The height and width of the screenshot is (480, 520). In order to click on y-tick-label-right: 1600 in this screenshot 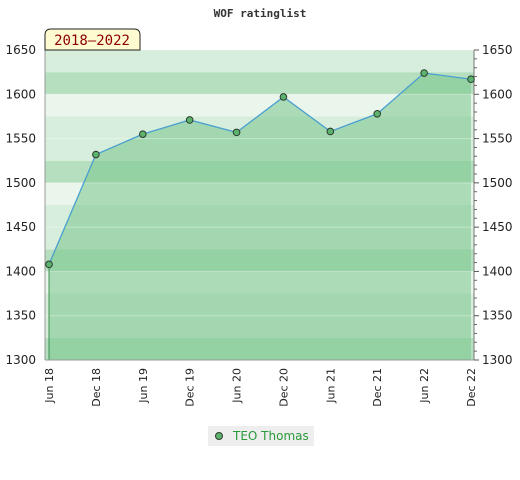, I will do `click(497, 94)`.